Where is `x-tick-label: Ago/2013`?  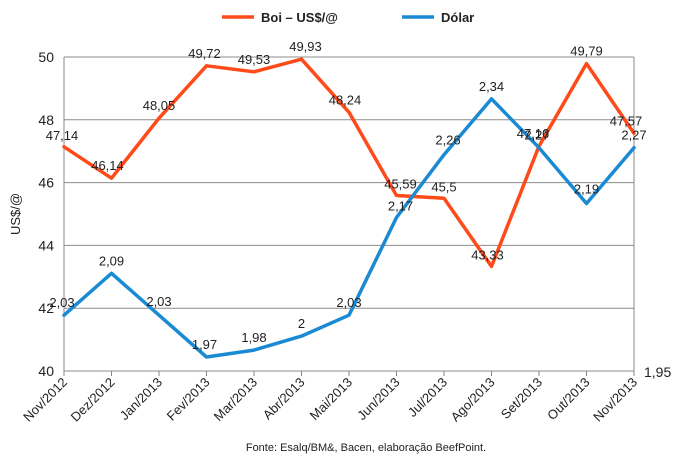
x-tick-label: Ago/2013 is located at coordinates (473, 400).